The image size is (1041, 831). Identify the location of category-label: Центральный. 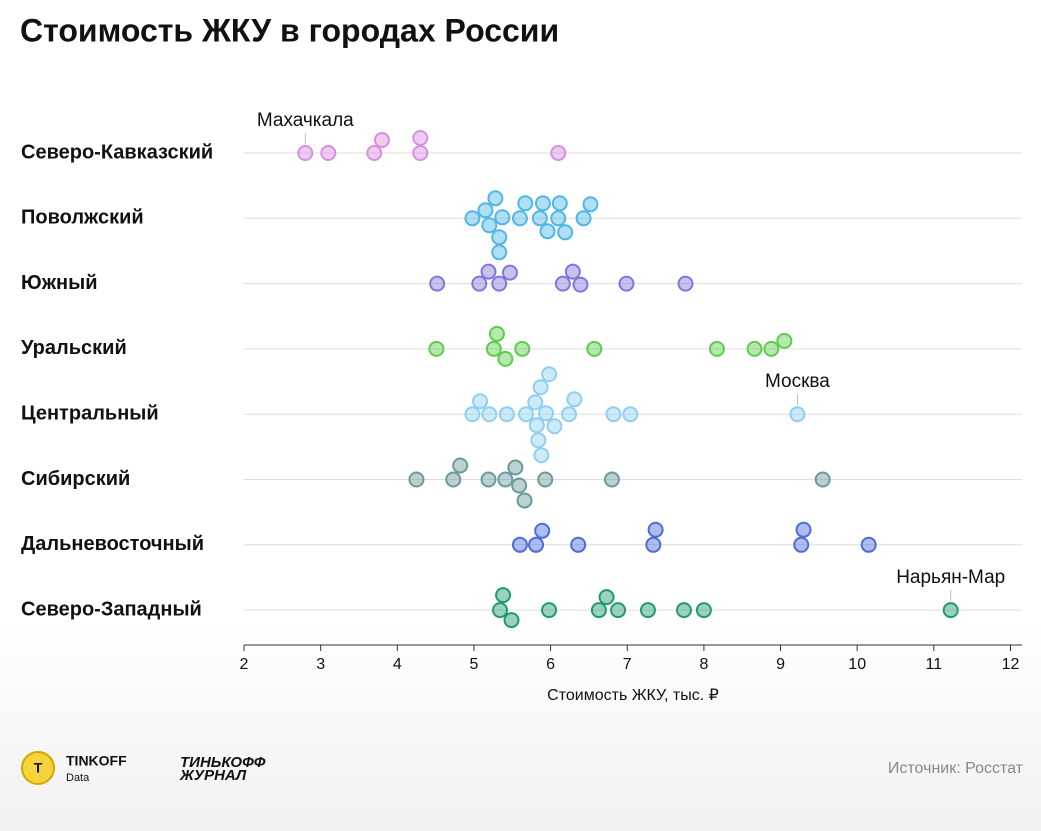
(90, 413).